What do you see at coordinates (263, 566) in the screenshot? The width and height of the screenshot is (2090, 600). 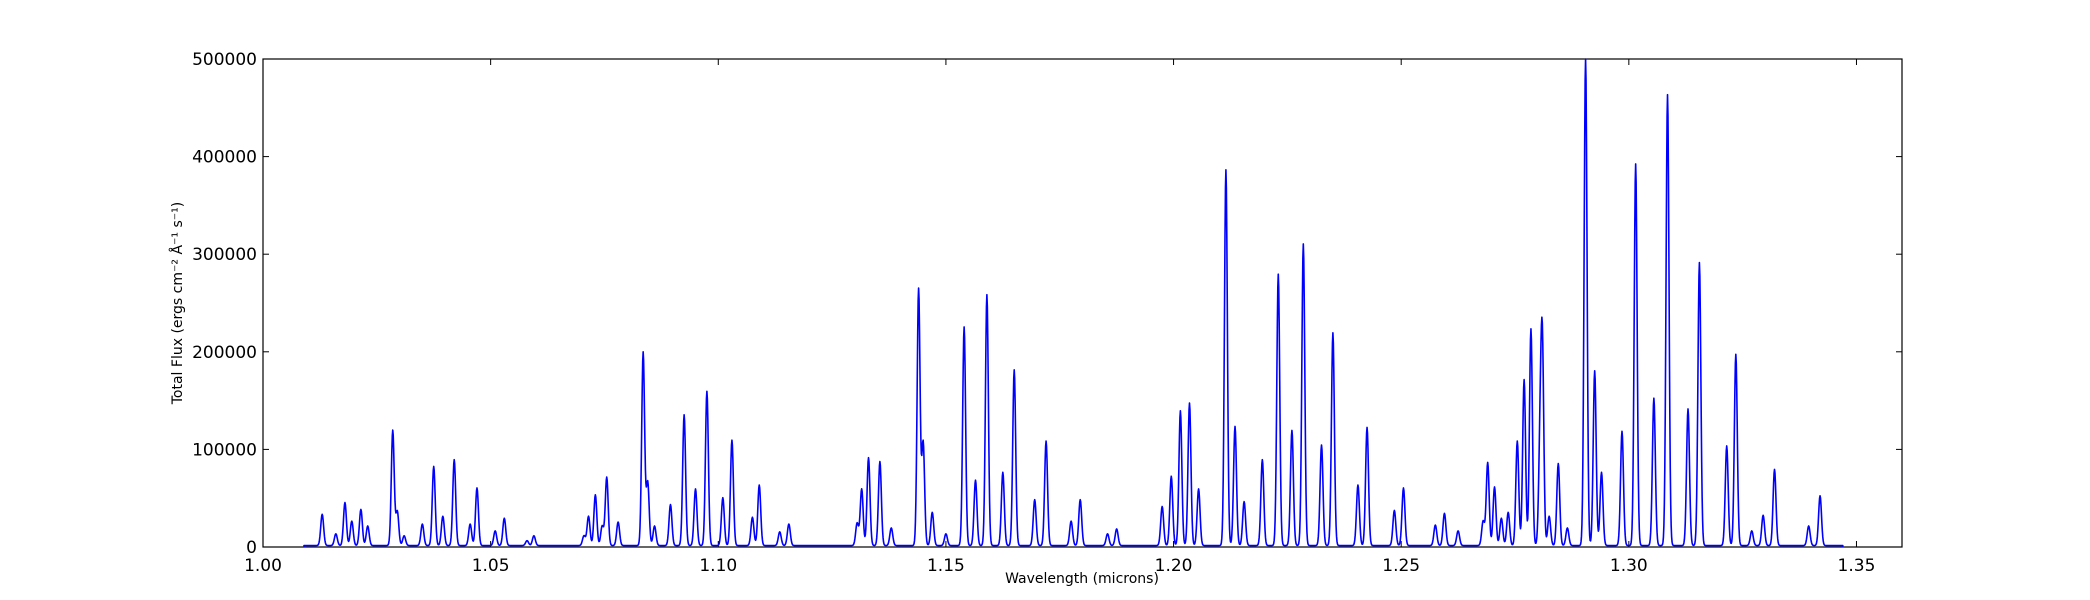 I see `x-tick-label: 1.00` at bounding box center [263, 566].